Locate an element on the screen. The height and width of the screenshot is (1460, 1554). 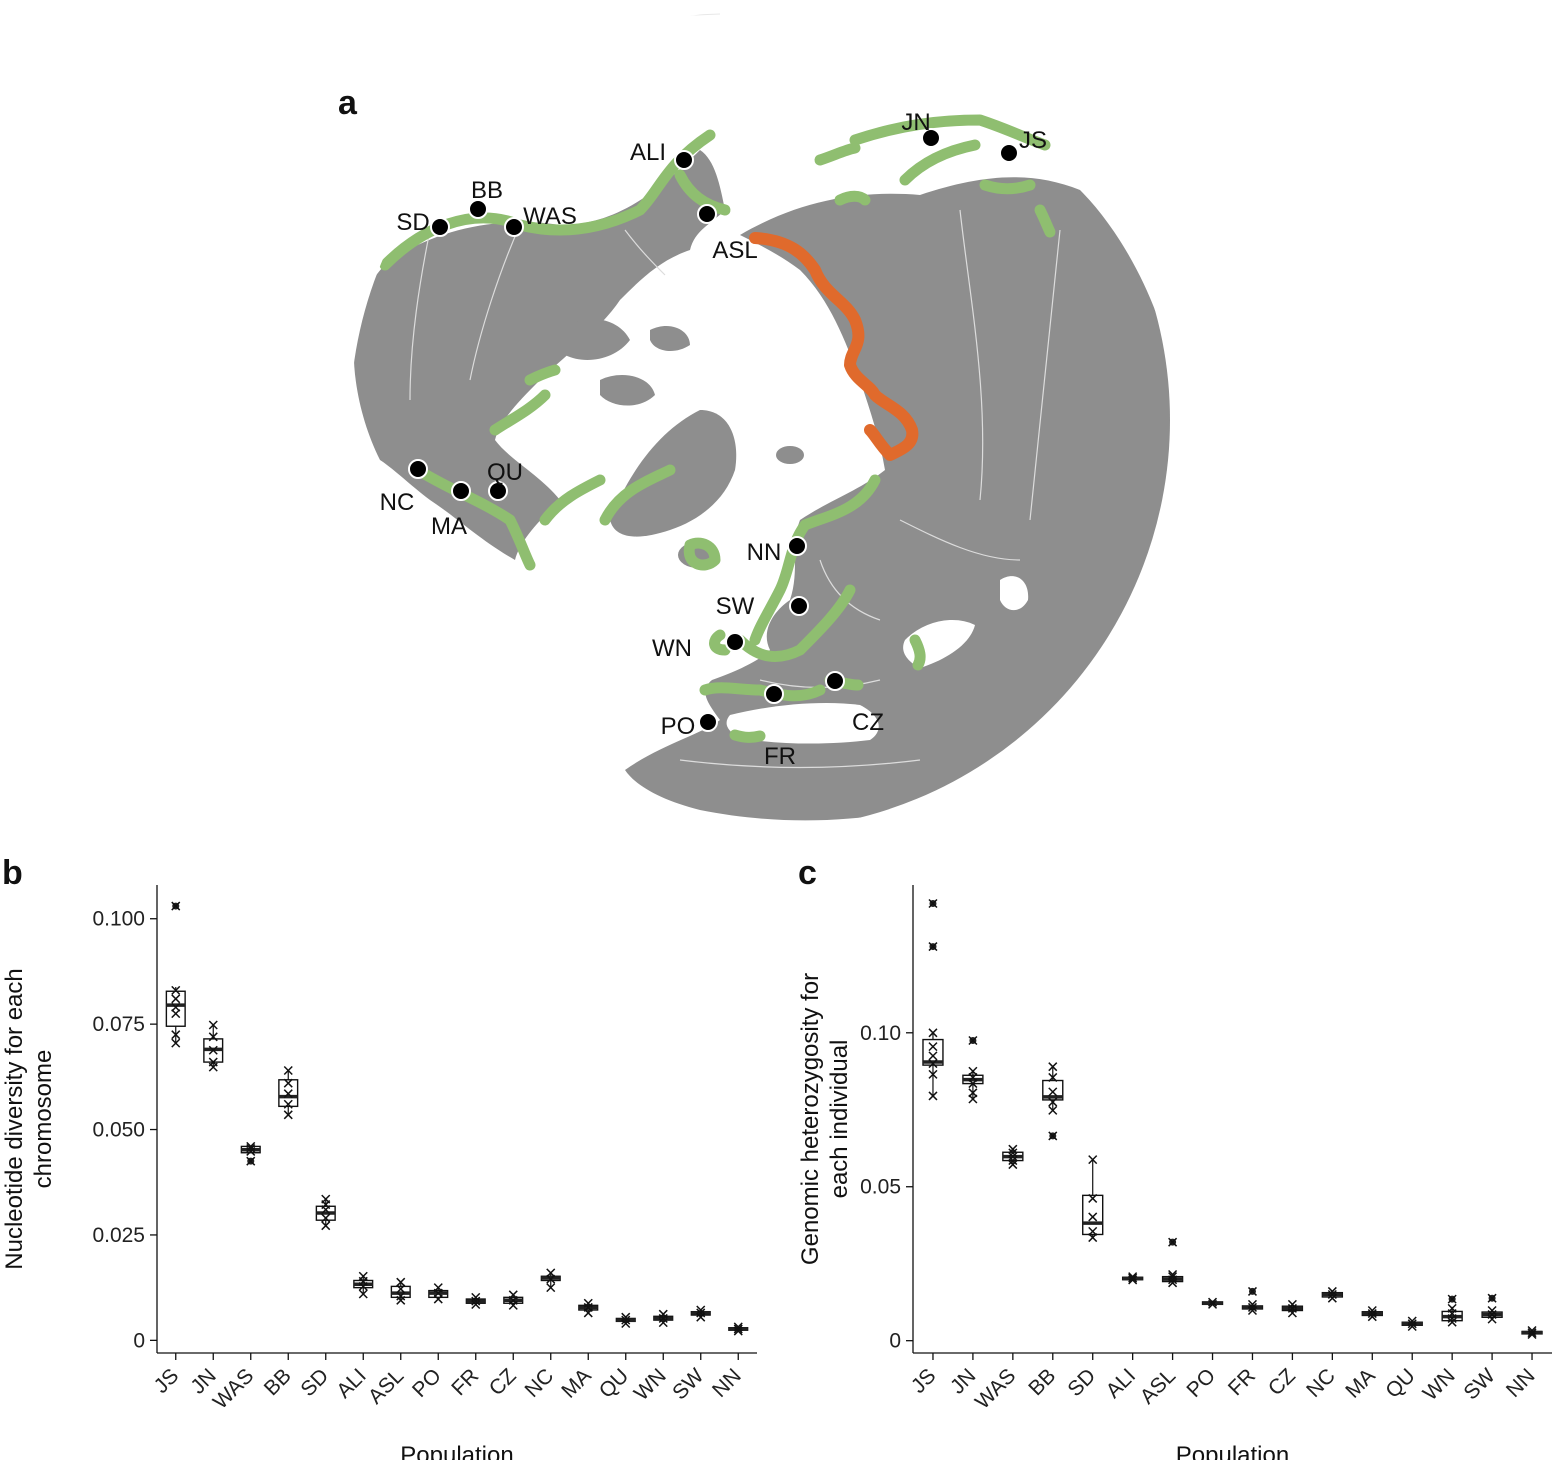
box-nc is located at coordinates (1332, 1294).